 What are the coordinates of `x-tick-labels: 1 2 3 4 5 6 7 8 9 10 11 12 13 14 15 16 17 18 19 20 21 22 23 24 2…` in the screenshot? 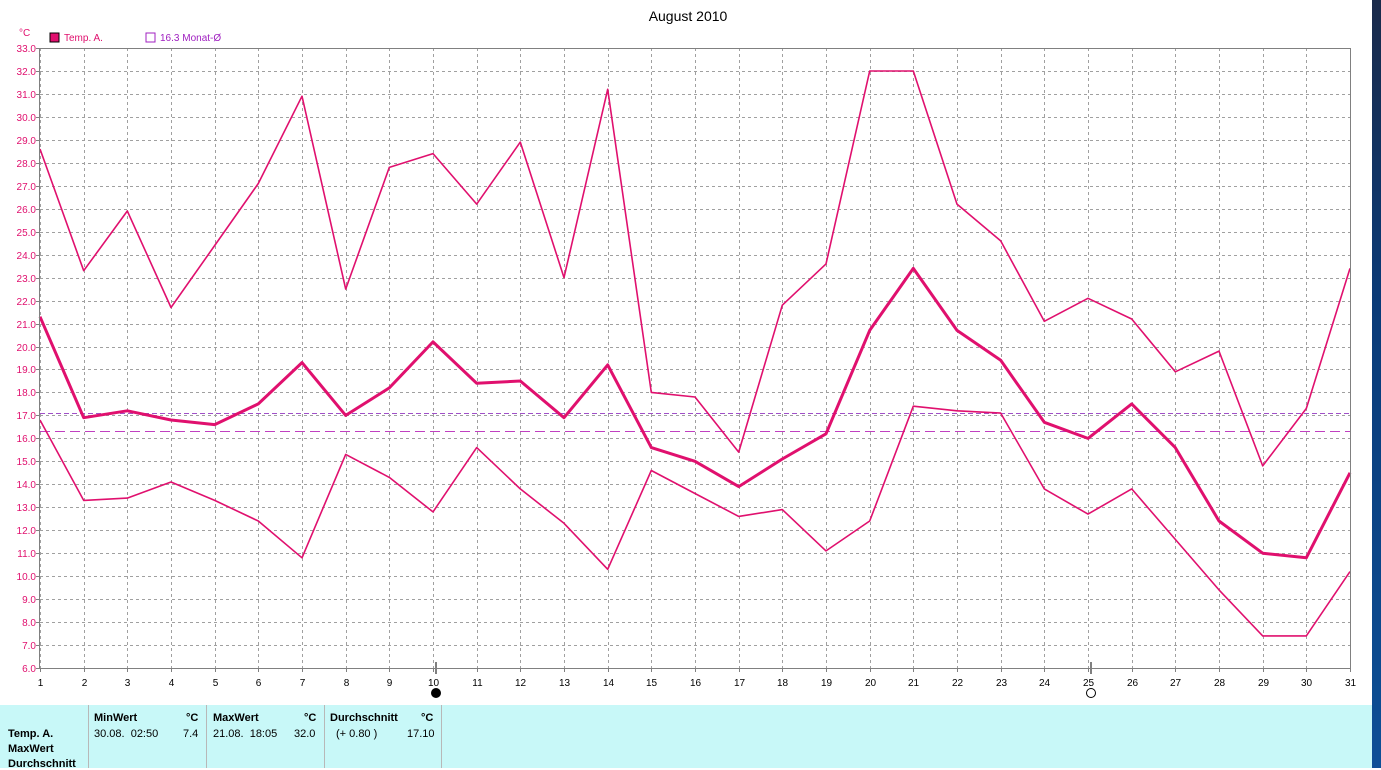 It's located at (697, 683).